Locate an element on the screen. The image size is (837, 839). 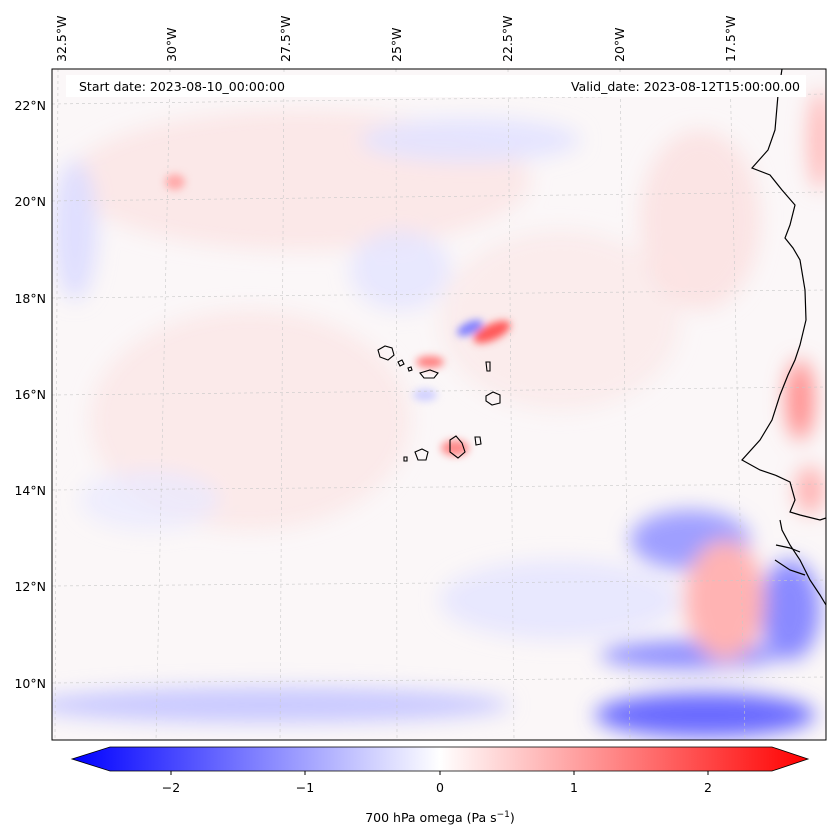
colorbar-label-exp: −1 is located at coordinates (503, 815).